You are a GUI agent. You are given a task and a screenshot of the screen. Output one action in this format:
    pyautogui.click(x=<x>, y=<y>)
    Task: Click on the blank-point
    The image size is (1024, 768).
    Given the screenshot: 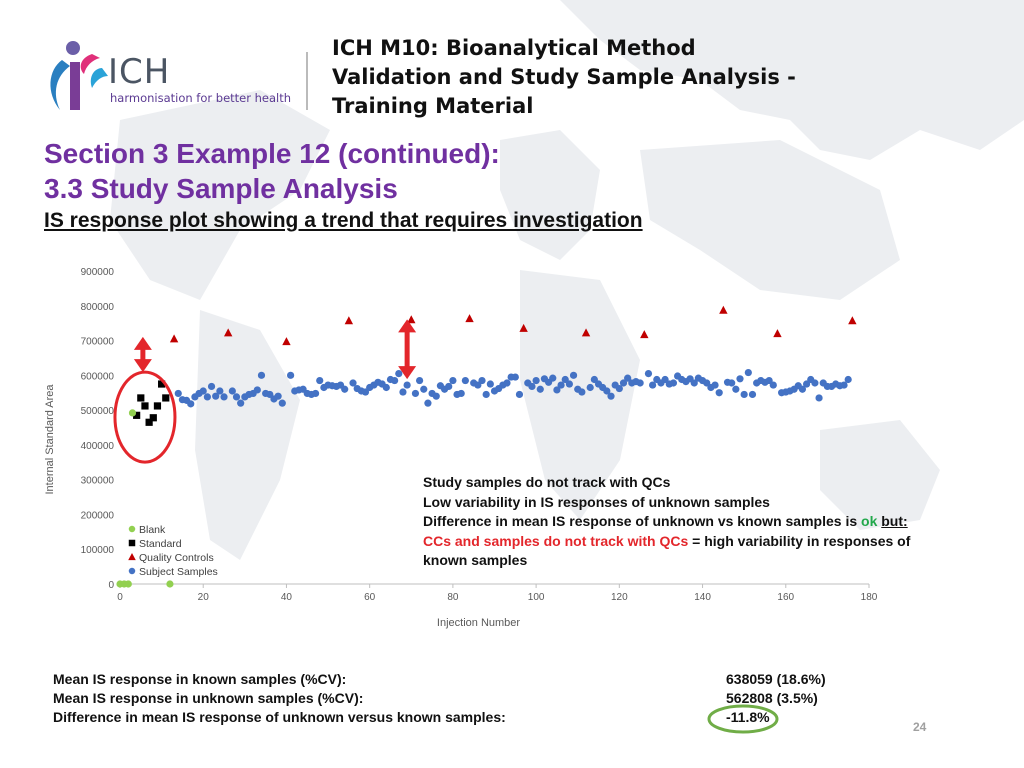 What is the action you would take?
    pyautogui.click(x=128, y=584)
    